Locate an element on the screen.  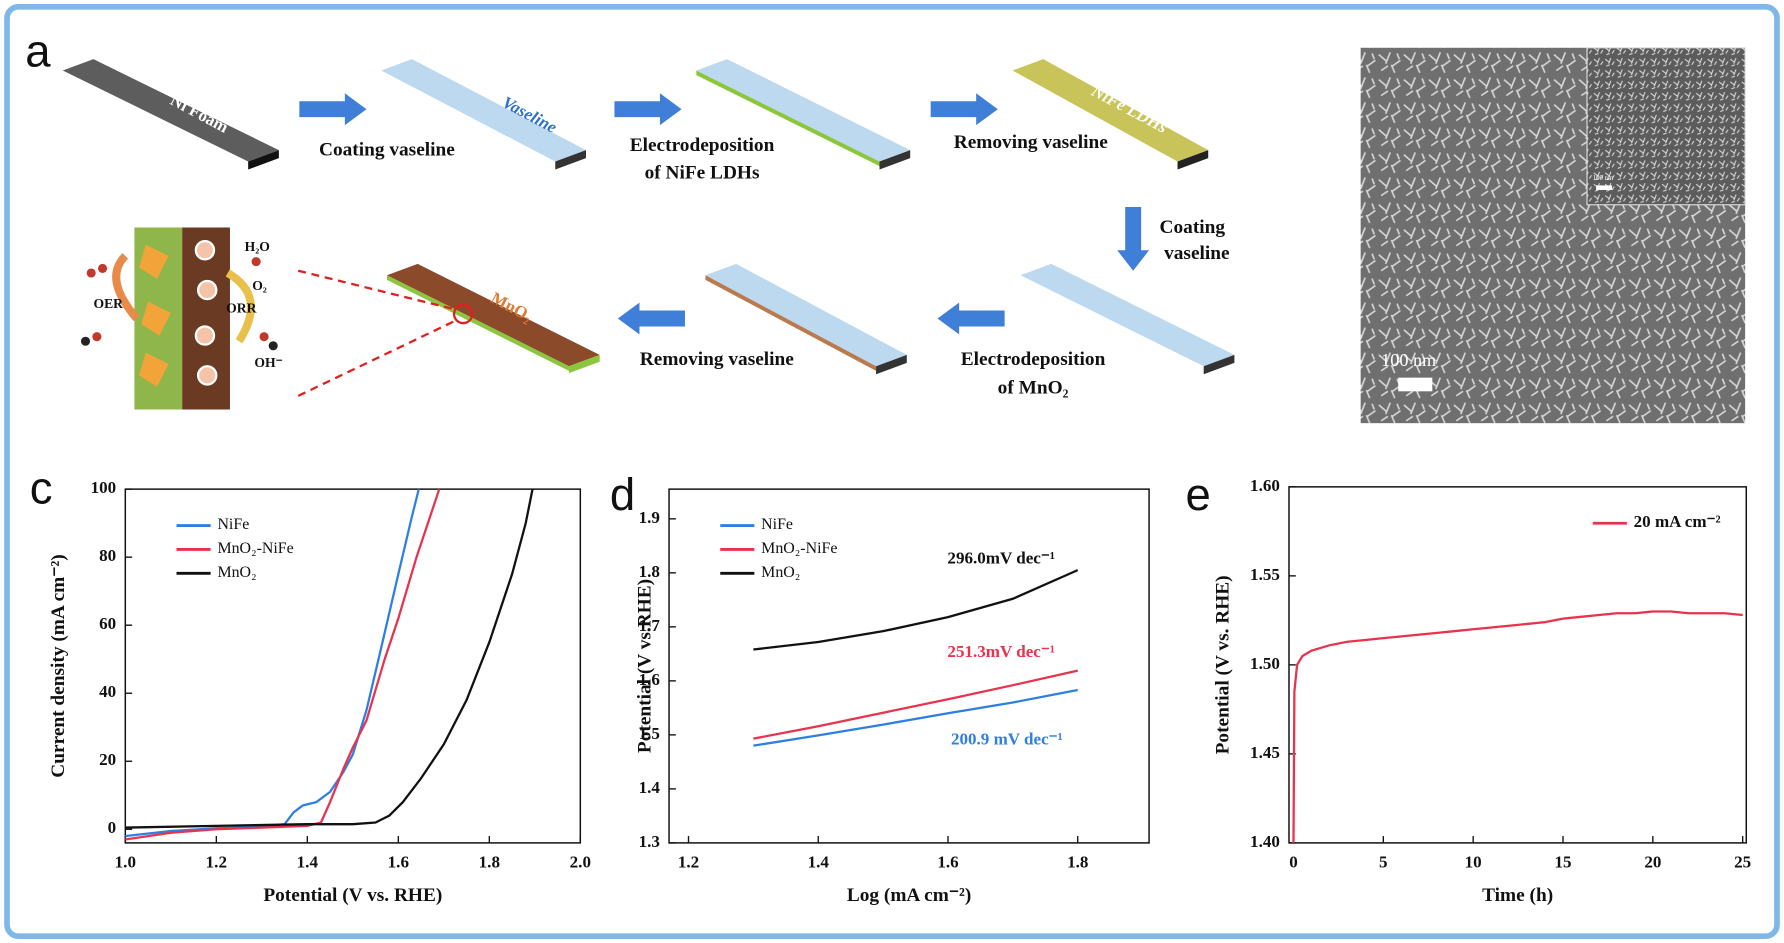
x-tick-label: 10 is located at coordinates (1473, 861).